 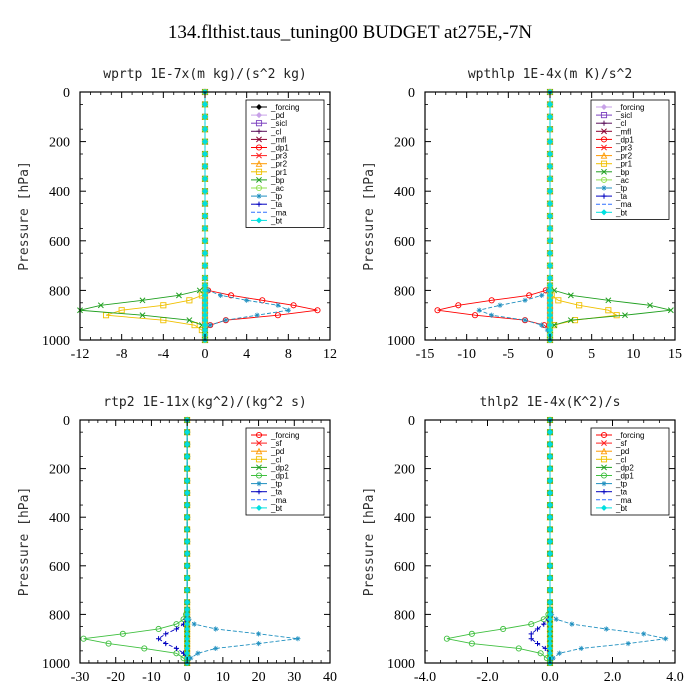 I want to click on x-tick-label: -2.0, so click(x=487, y=677).